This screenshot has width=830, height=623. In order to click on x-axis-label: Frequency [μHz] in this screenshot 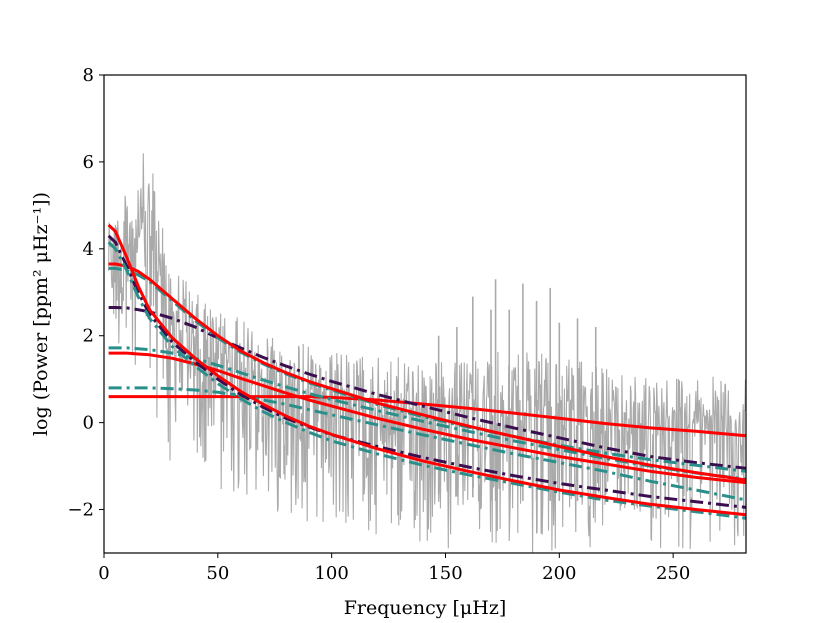, I will do `click(425, 608)`.